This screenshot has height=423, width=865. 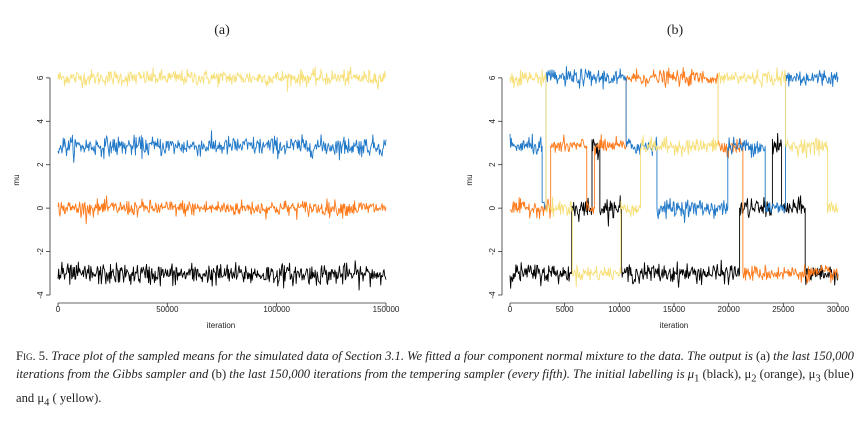 I want to click on caption-text-5: (orange), μ, so click(x=787, y=374).